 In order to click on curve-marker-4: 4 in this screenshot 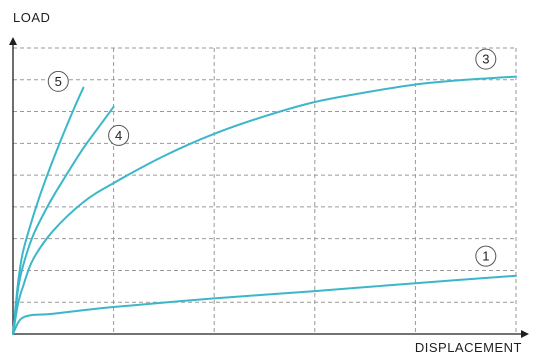, I will do `click(119, 135)`.